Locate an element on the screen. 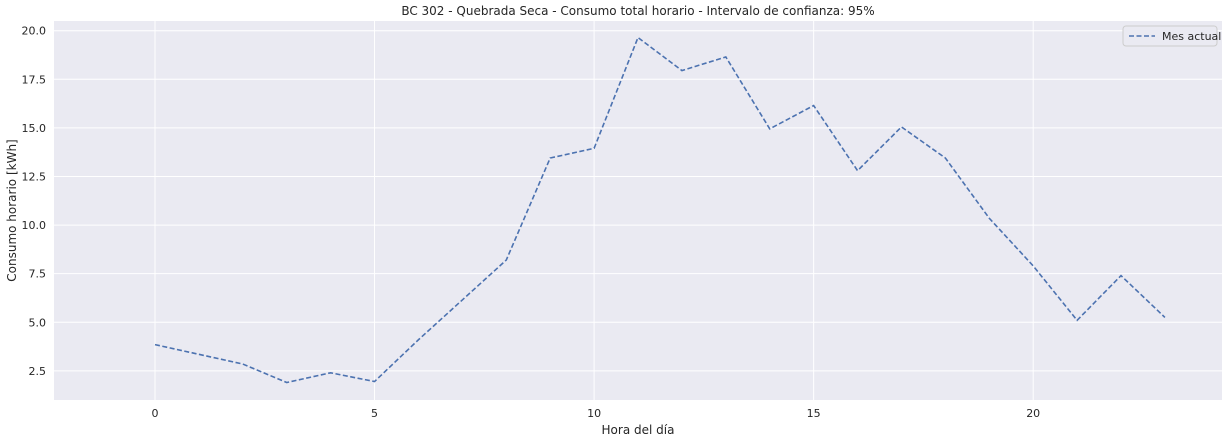 This screenshot has height=442, width=1231. y-tick-label: 2.5 is located at coordinates (38, 371).